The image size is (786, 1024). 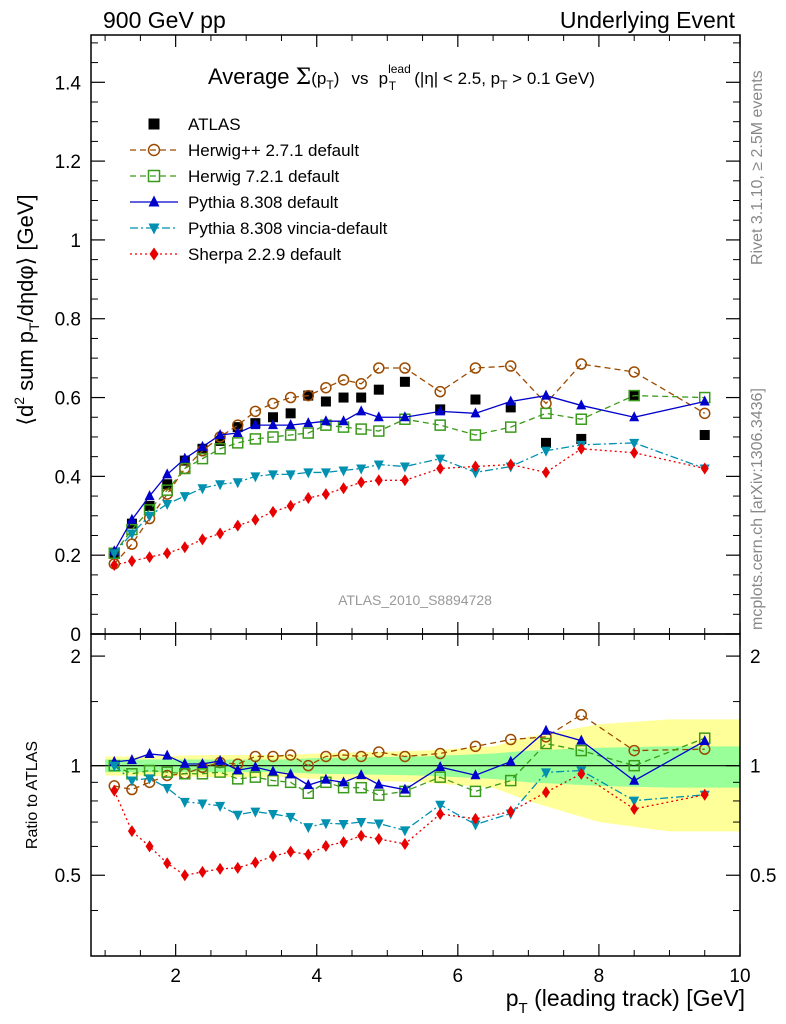 I want to click on main-ylabel: ⟨d2 sum pT/dηdφ⟩ [GeV], so click(x=26, y=309).